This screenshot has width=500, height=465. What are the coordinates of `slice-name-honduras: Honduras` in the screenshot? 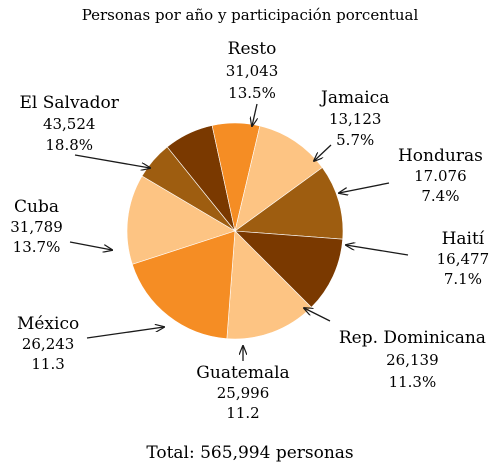 It's located at (440, 156).